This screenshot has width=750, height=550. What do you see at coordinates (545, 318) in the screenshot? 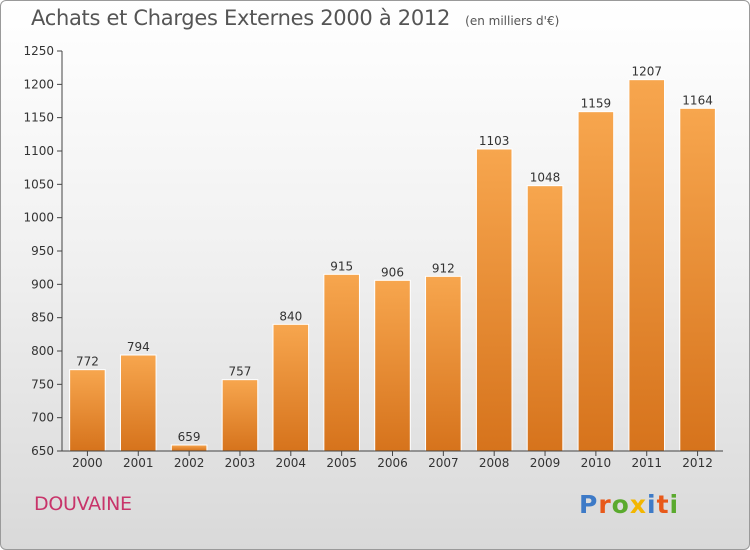
I see `bar-2009` at bounding box center [545, 318].